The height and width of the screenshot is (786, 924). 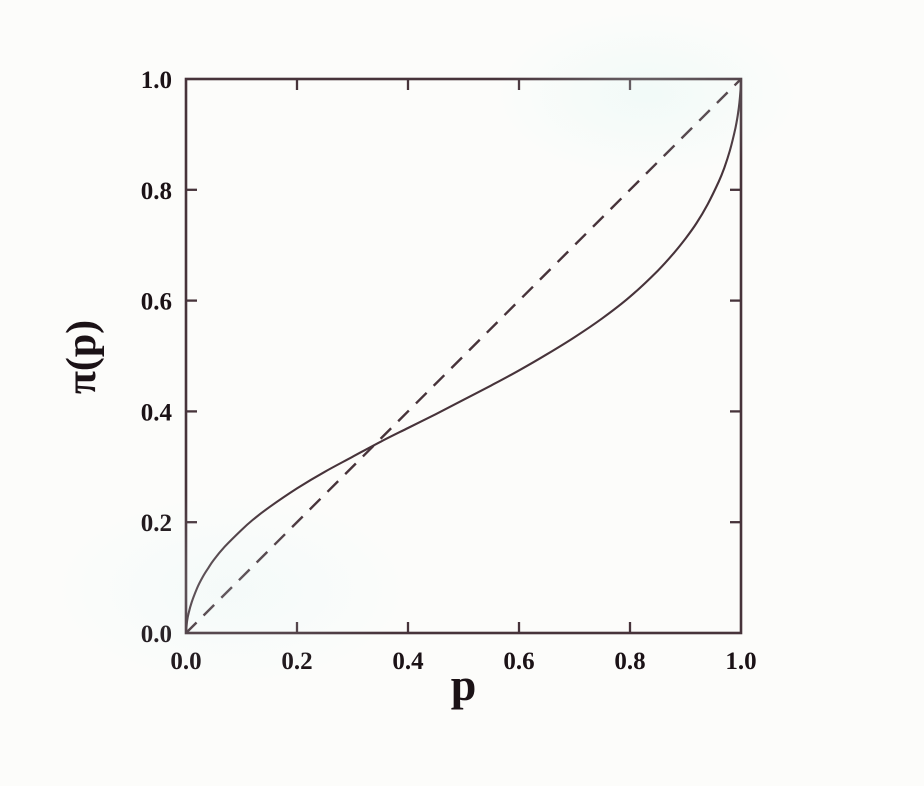 What do you see at coordinates (157, 412) in the screenshot?
I see `y-tick-label: 0.4` at bounding box center [157, 412].